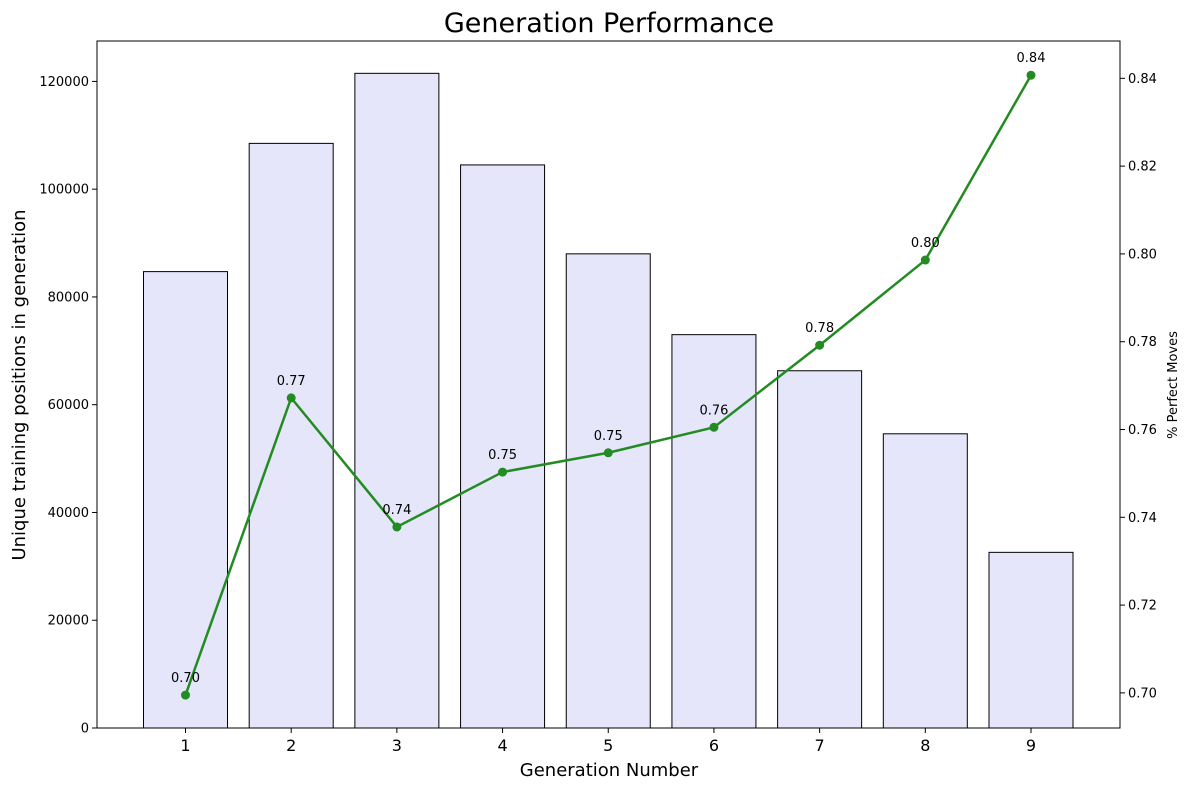 This screenshot has height=794, width=1189. I want to click on x-tick-label: 6, so click(714, 745).